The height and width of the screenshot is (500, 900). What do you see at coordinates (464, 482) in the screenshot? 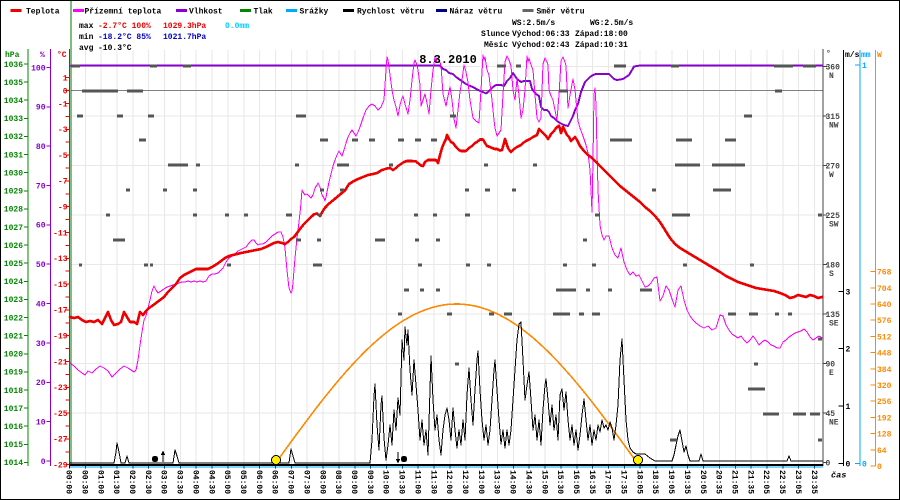
I see `svg-text: 12:30` at bounding box center [464, 482].